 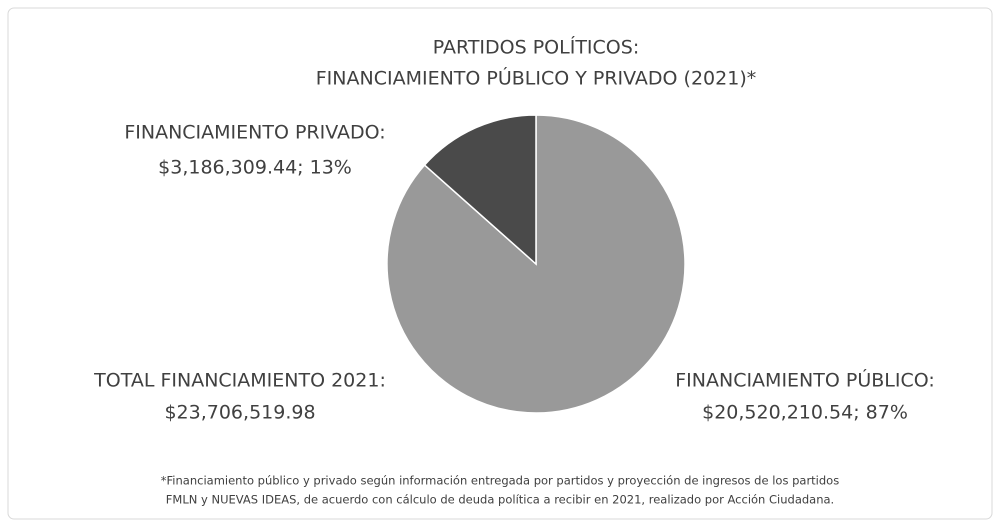 What do you see at coordinates (805, 413) in the screenshot?
I see `slice-value-label: $20,520,210.54; 87%` at bounding box center [805, 413].